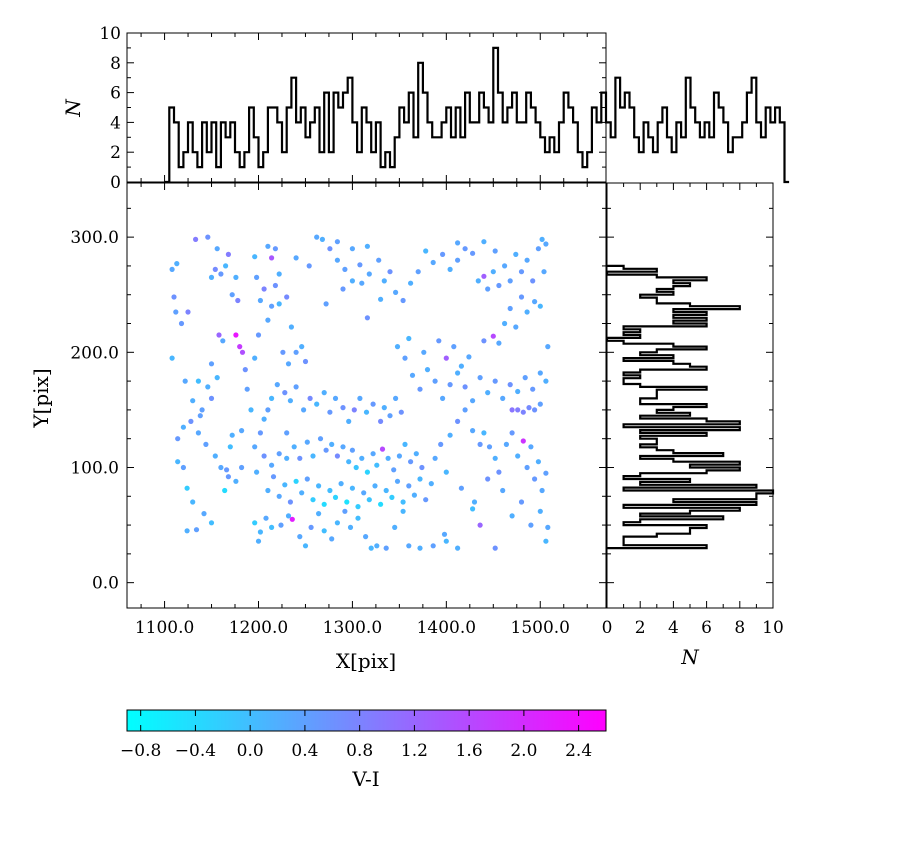  What do you see at coordinates (523, 751) in the screenshot?
I see `colorbar-tick-label: 2.0` at bounding box center [523, 751].